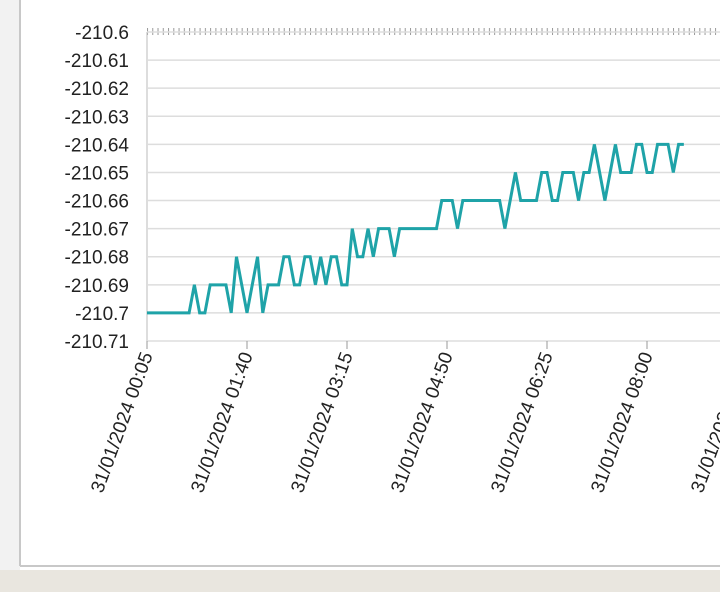  I want to click on y-tick-label: -210.64, so click(97, 145).